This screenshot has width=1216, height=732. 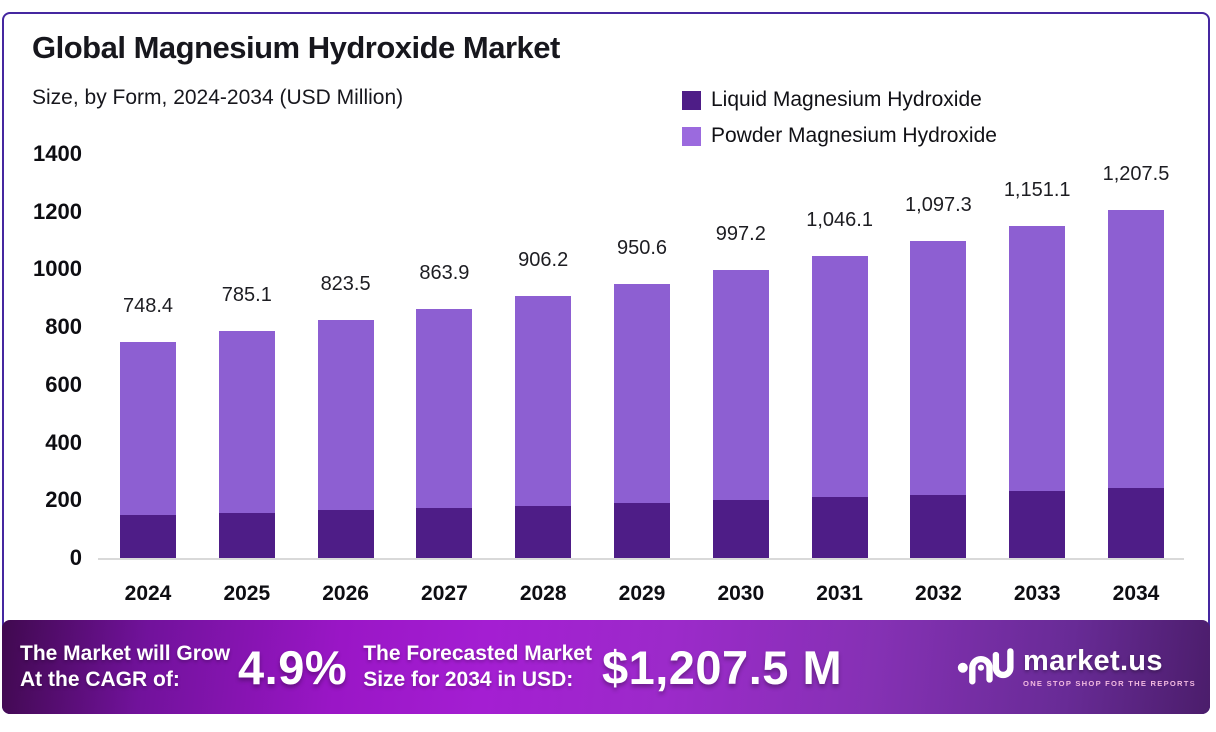 What do you see at coordinates (641, 559) in the screenshot?
I see `x-axis-line` at bounding box center [641, 559].